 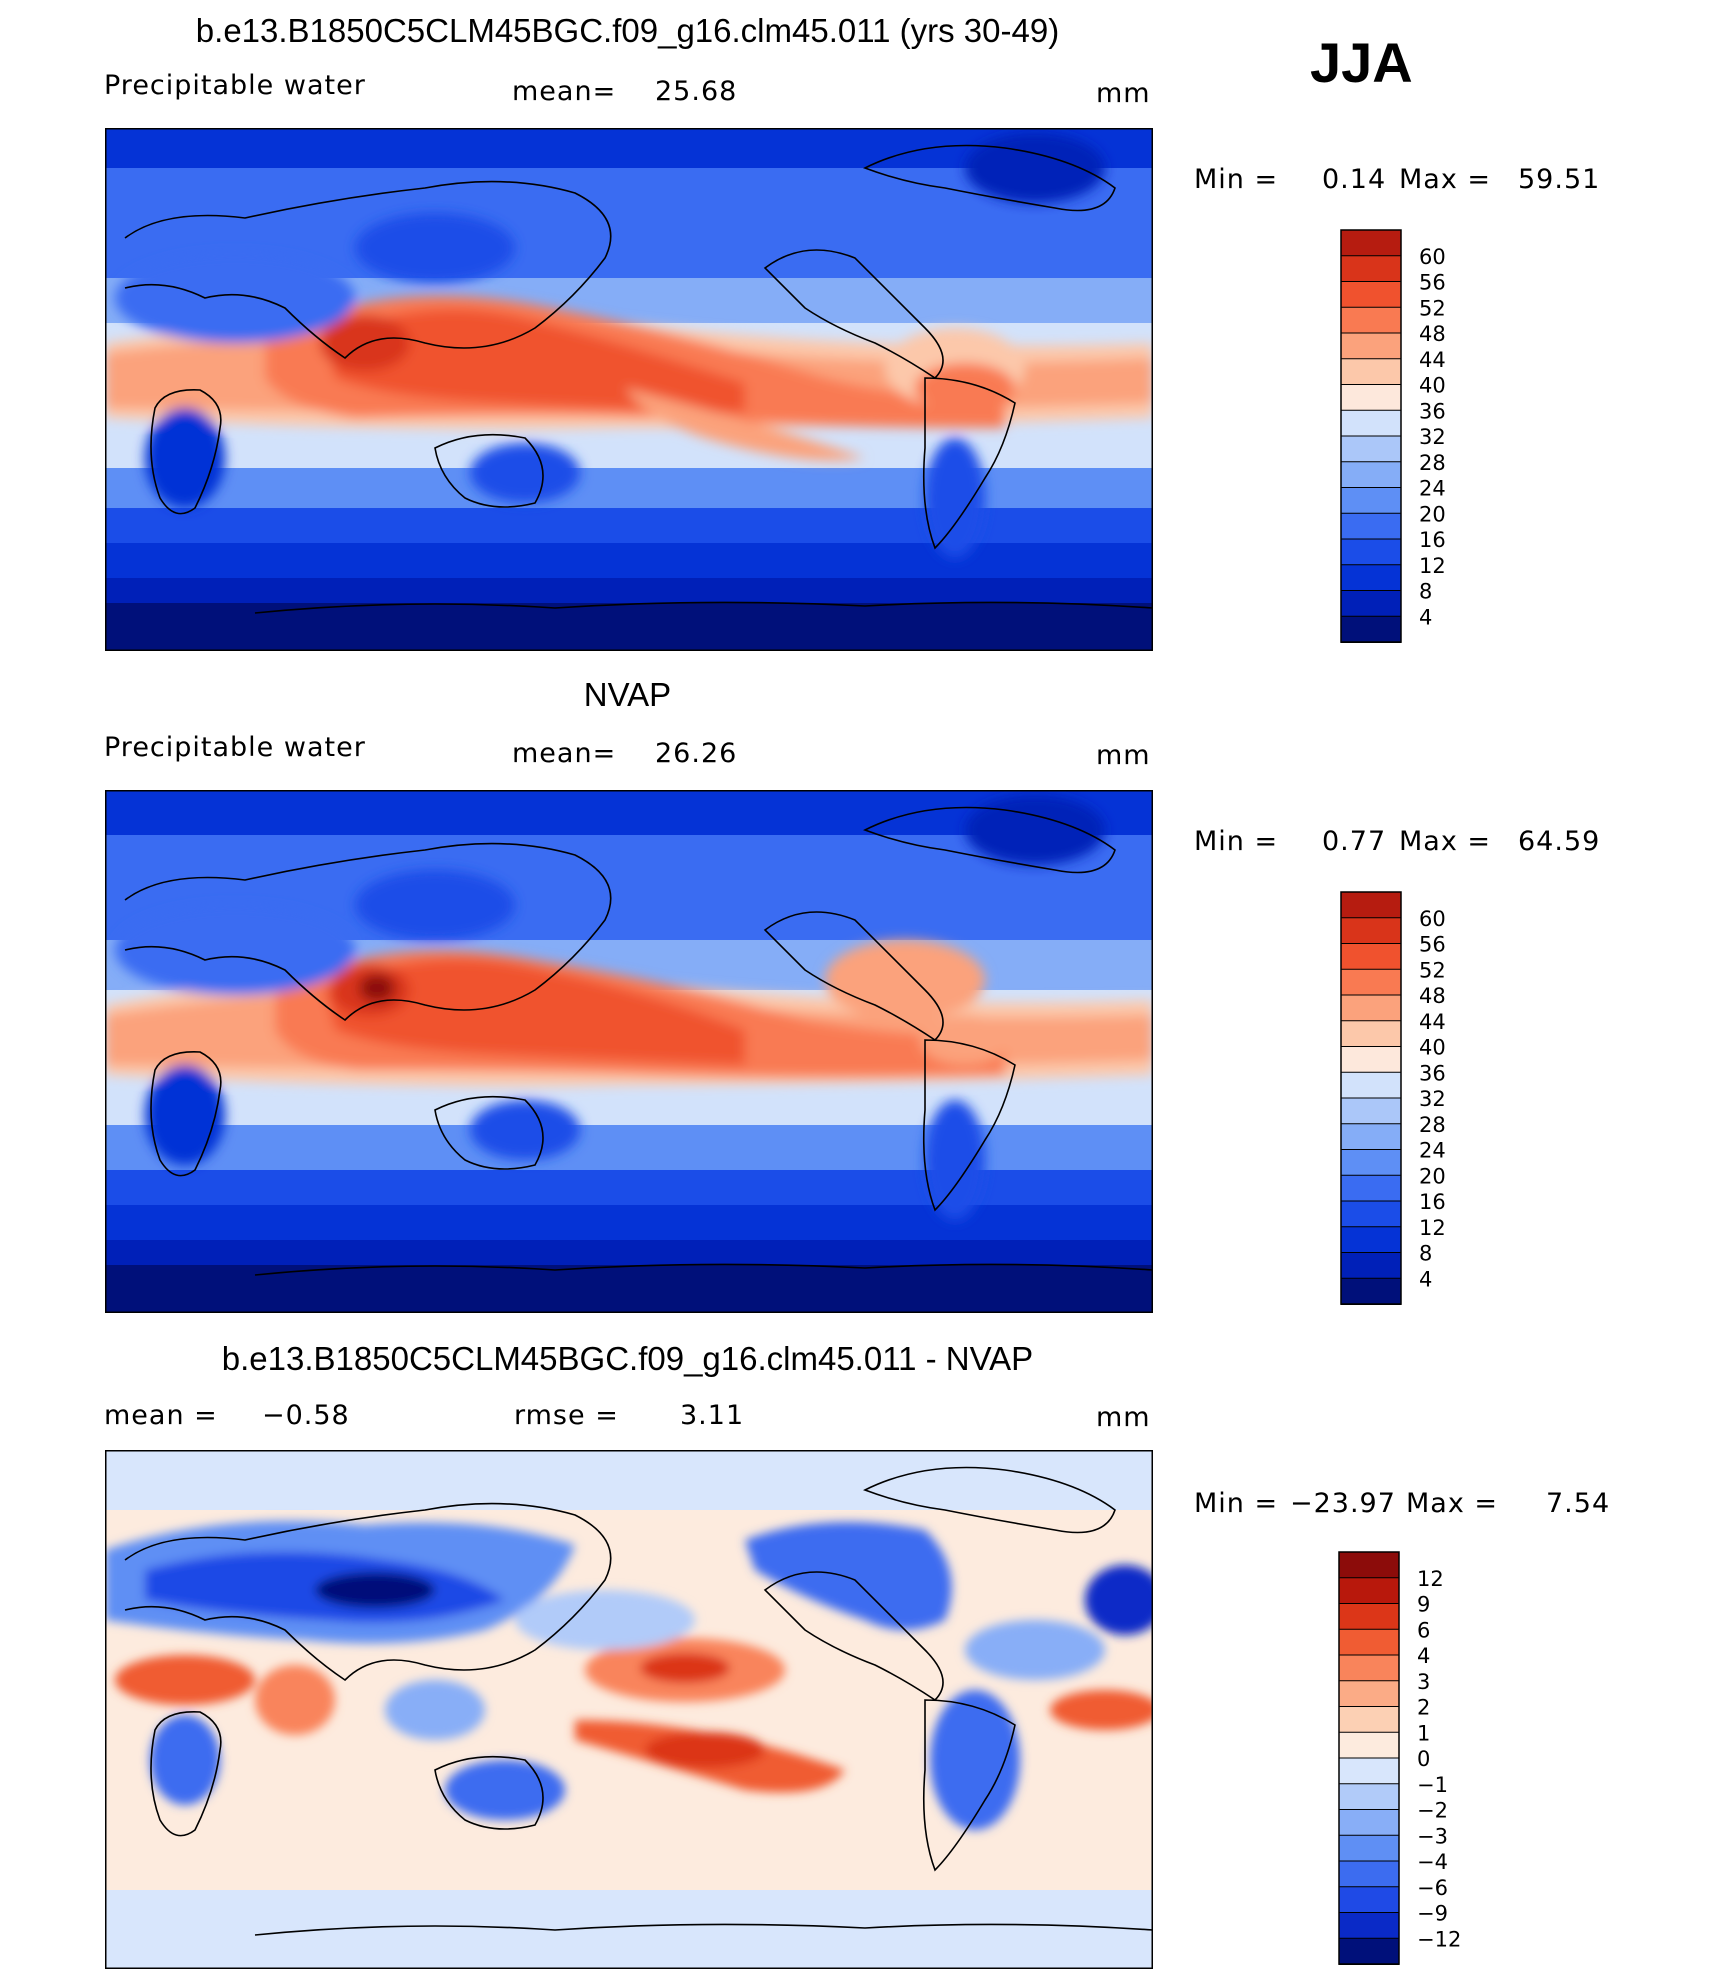 What do you see at coordinates (1430, 1579) in the screenshot?
I see `panel-3-colorbar-tick-label: 12` at bounding box center [1430, 1579].